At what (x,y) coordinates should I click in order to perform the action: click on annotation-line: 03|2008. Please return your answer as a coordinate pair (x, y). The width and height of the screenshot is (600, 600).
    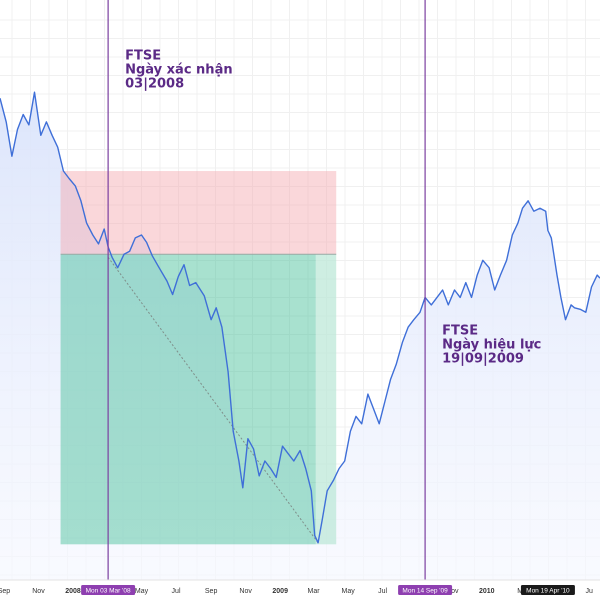
    Looking at the image, I should click on (154, 83).